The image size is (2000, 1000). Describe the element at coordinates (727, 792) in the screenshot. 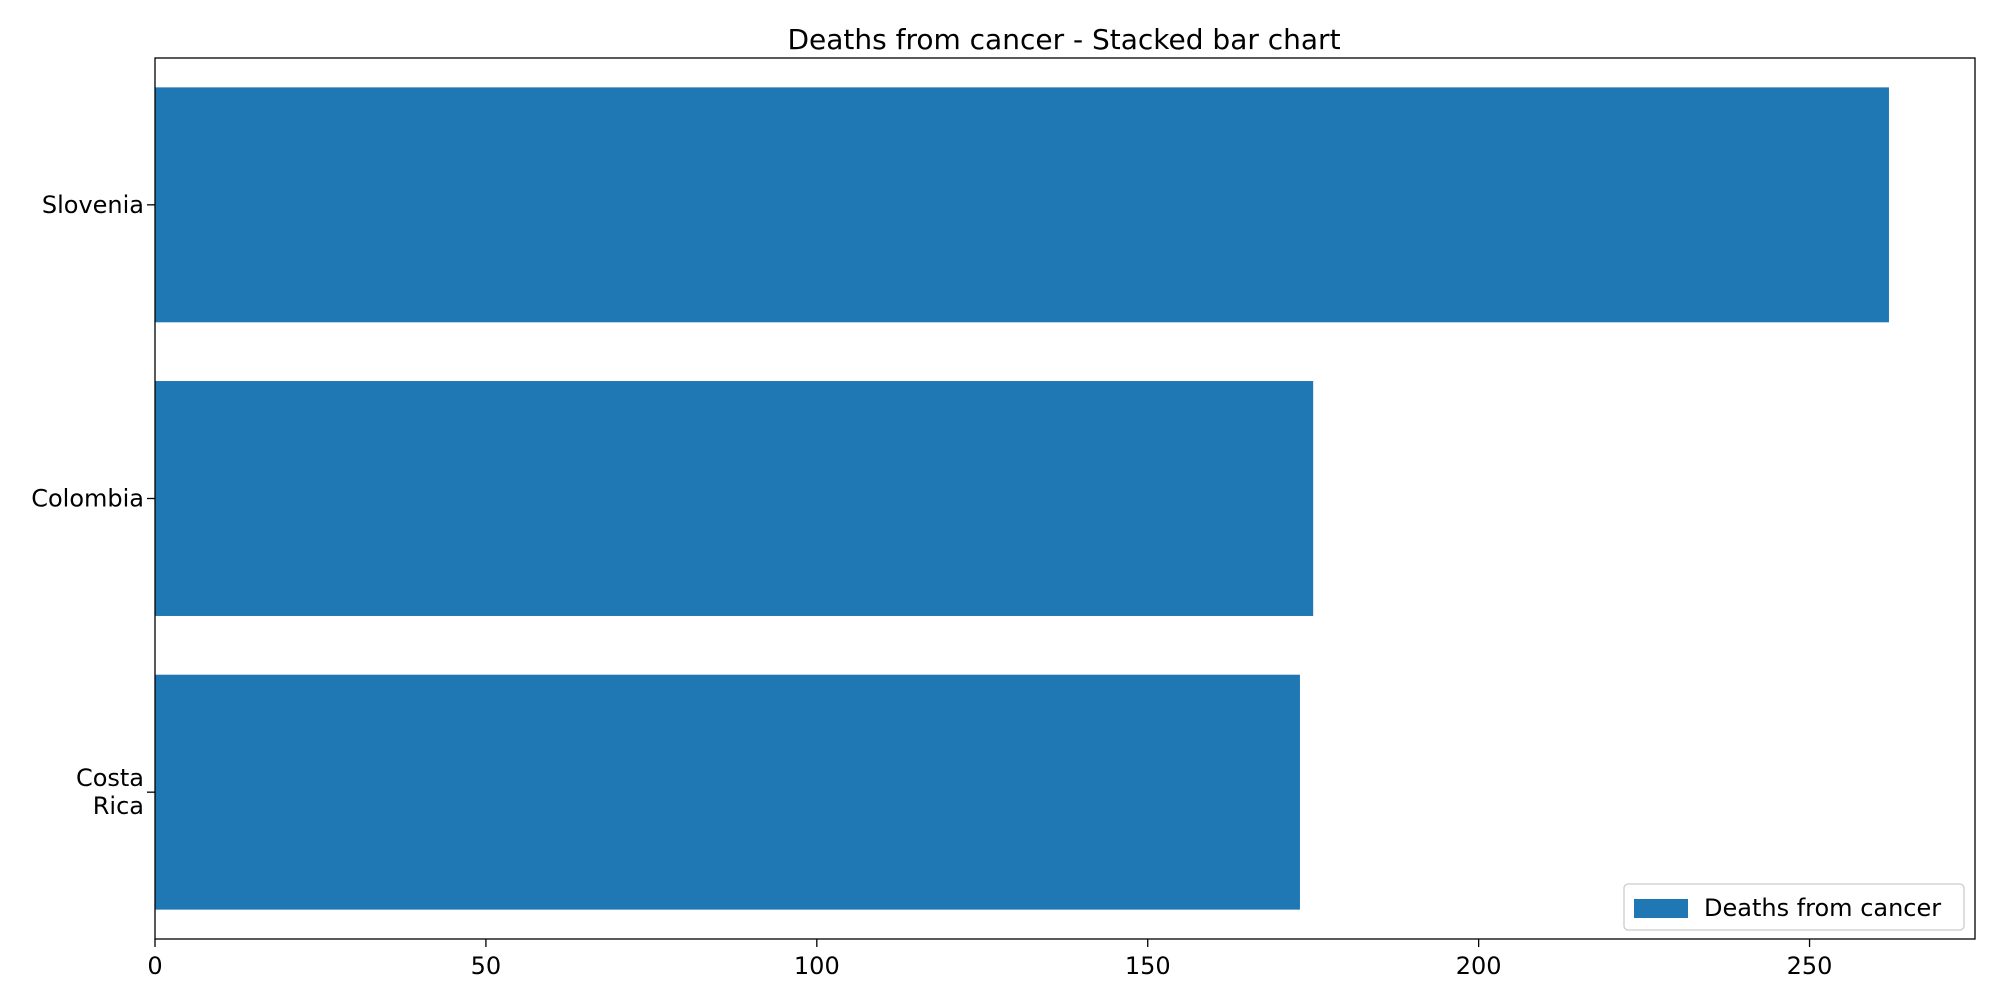

I see `bar-costa-rica` at that location.